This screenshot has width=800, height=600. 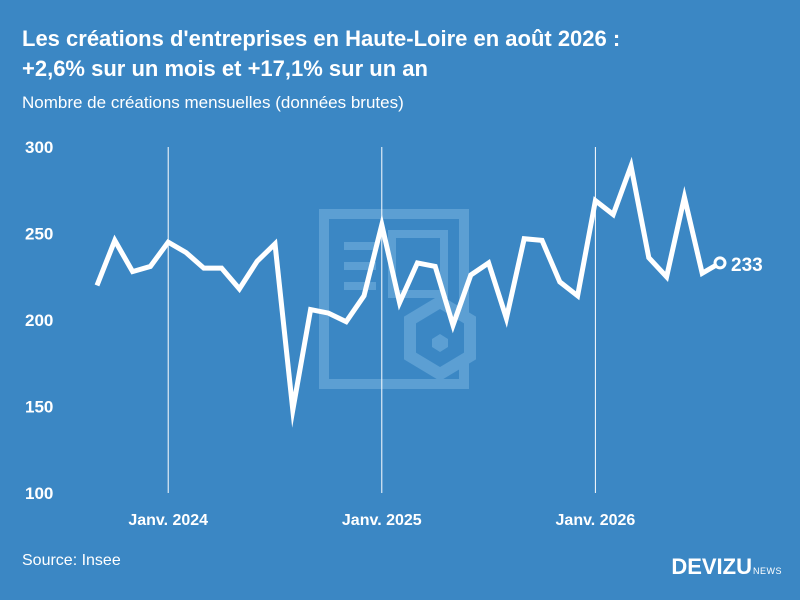 I want to click on brand-logo: DEVIZU NEWS, so click(x=726, y=567).